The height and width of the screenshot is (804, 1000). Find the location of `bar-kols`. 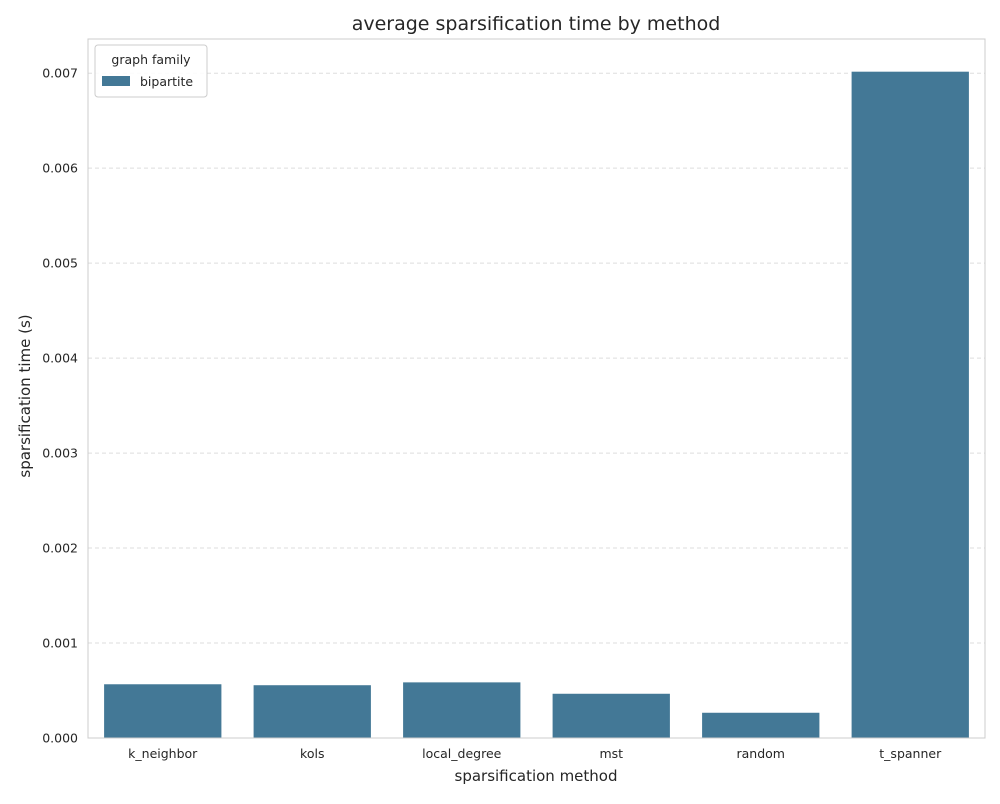

bar-kols is located at coordinates (312, 711).